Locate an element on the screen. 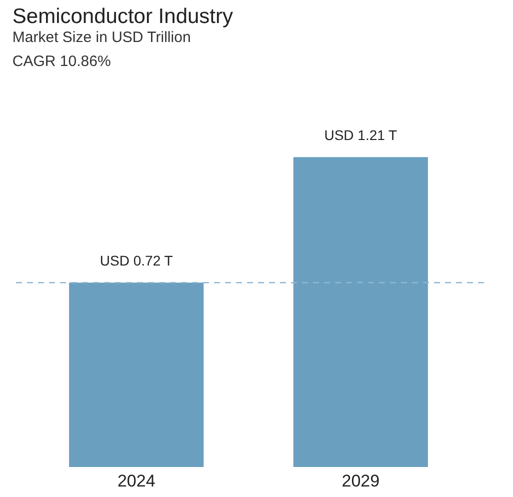 This screenshot has height=497, width=513. text: CAGR 10.86% is located at coordinates (61, 61).